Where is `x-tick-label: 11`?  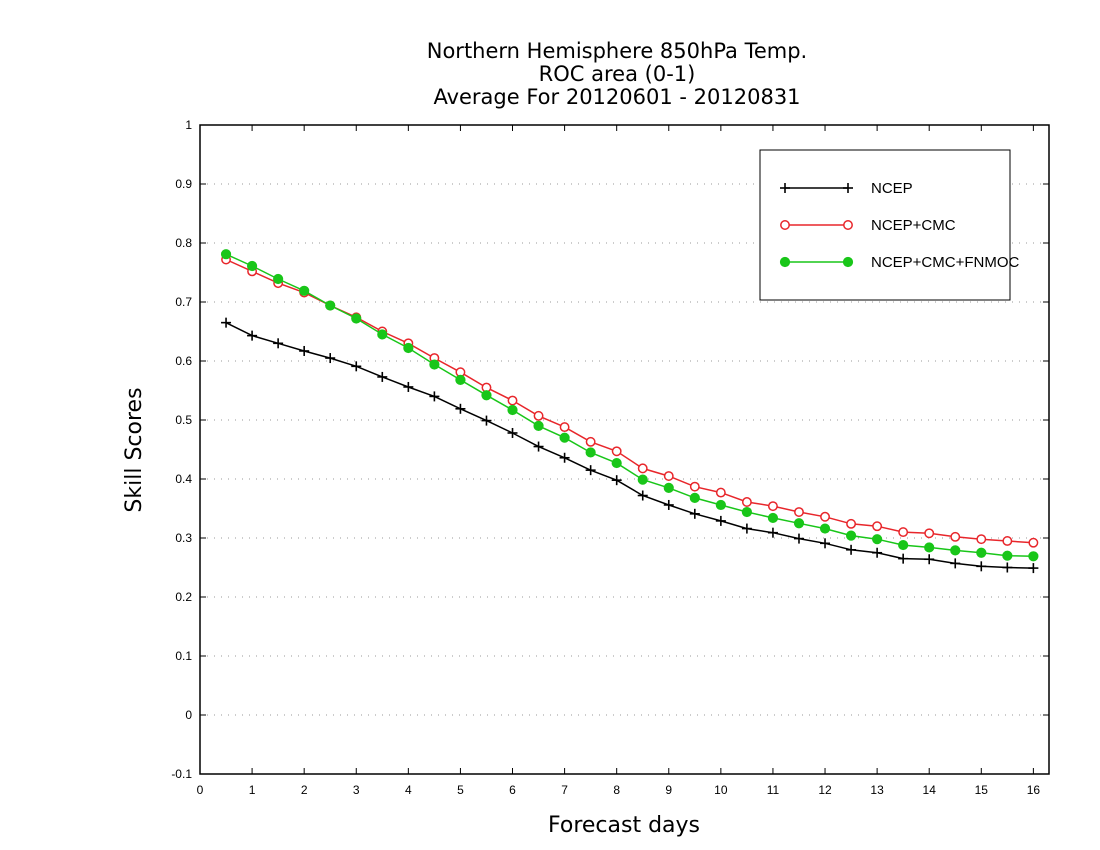
x-tick-label: 11 is located at coordinates (773, 790).